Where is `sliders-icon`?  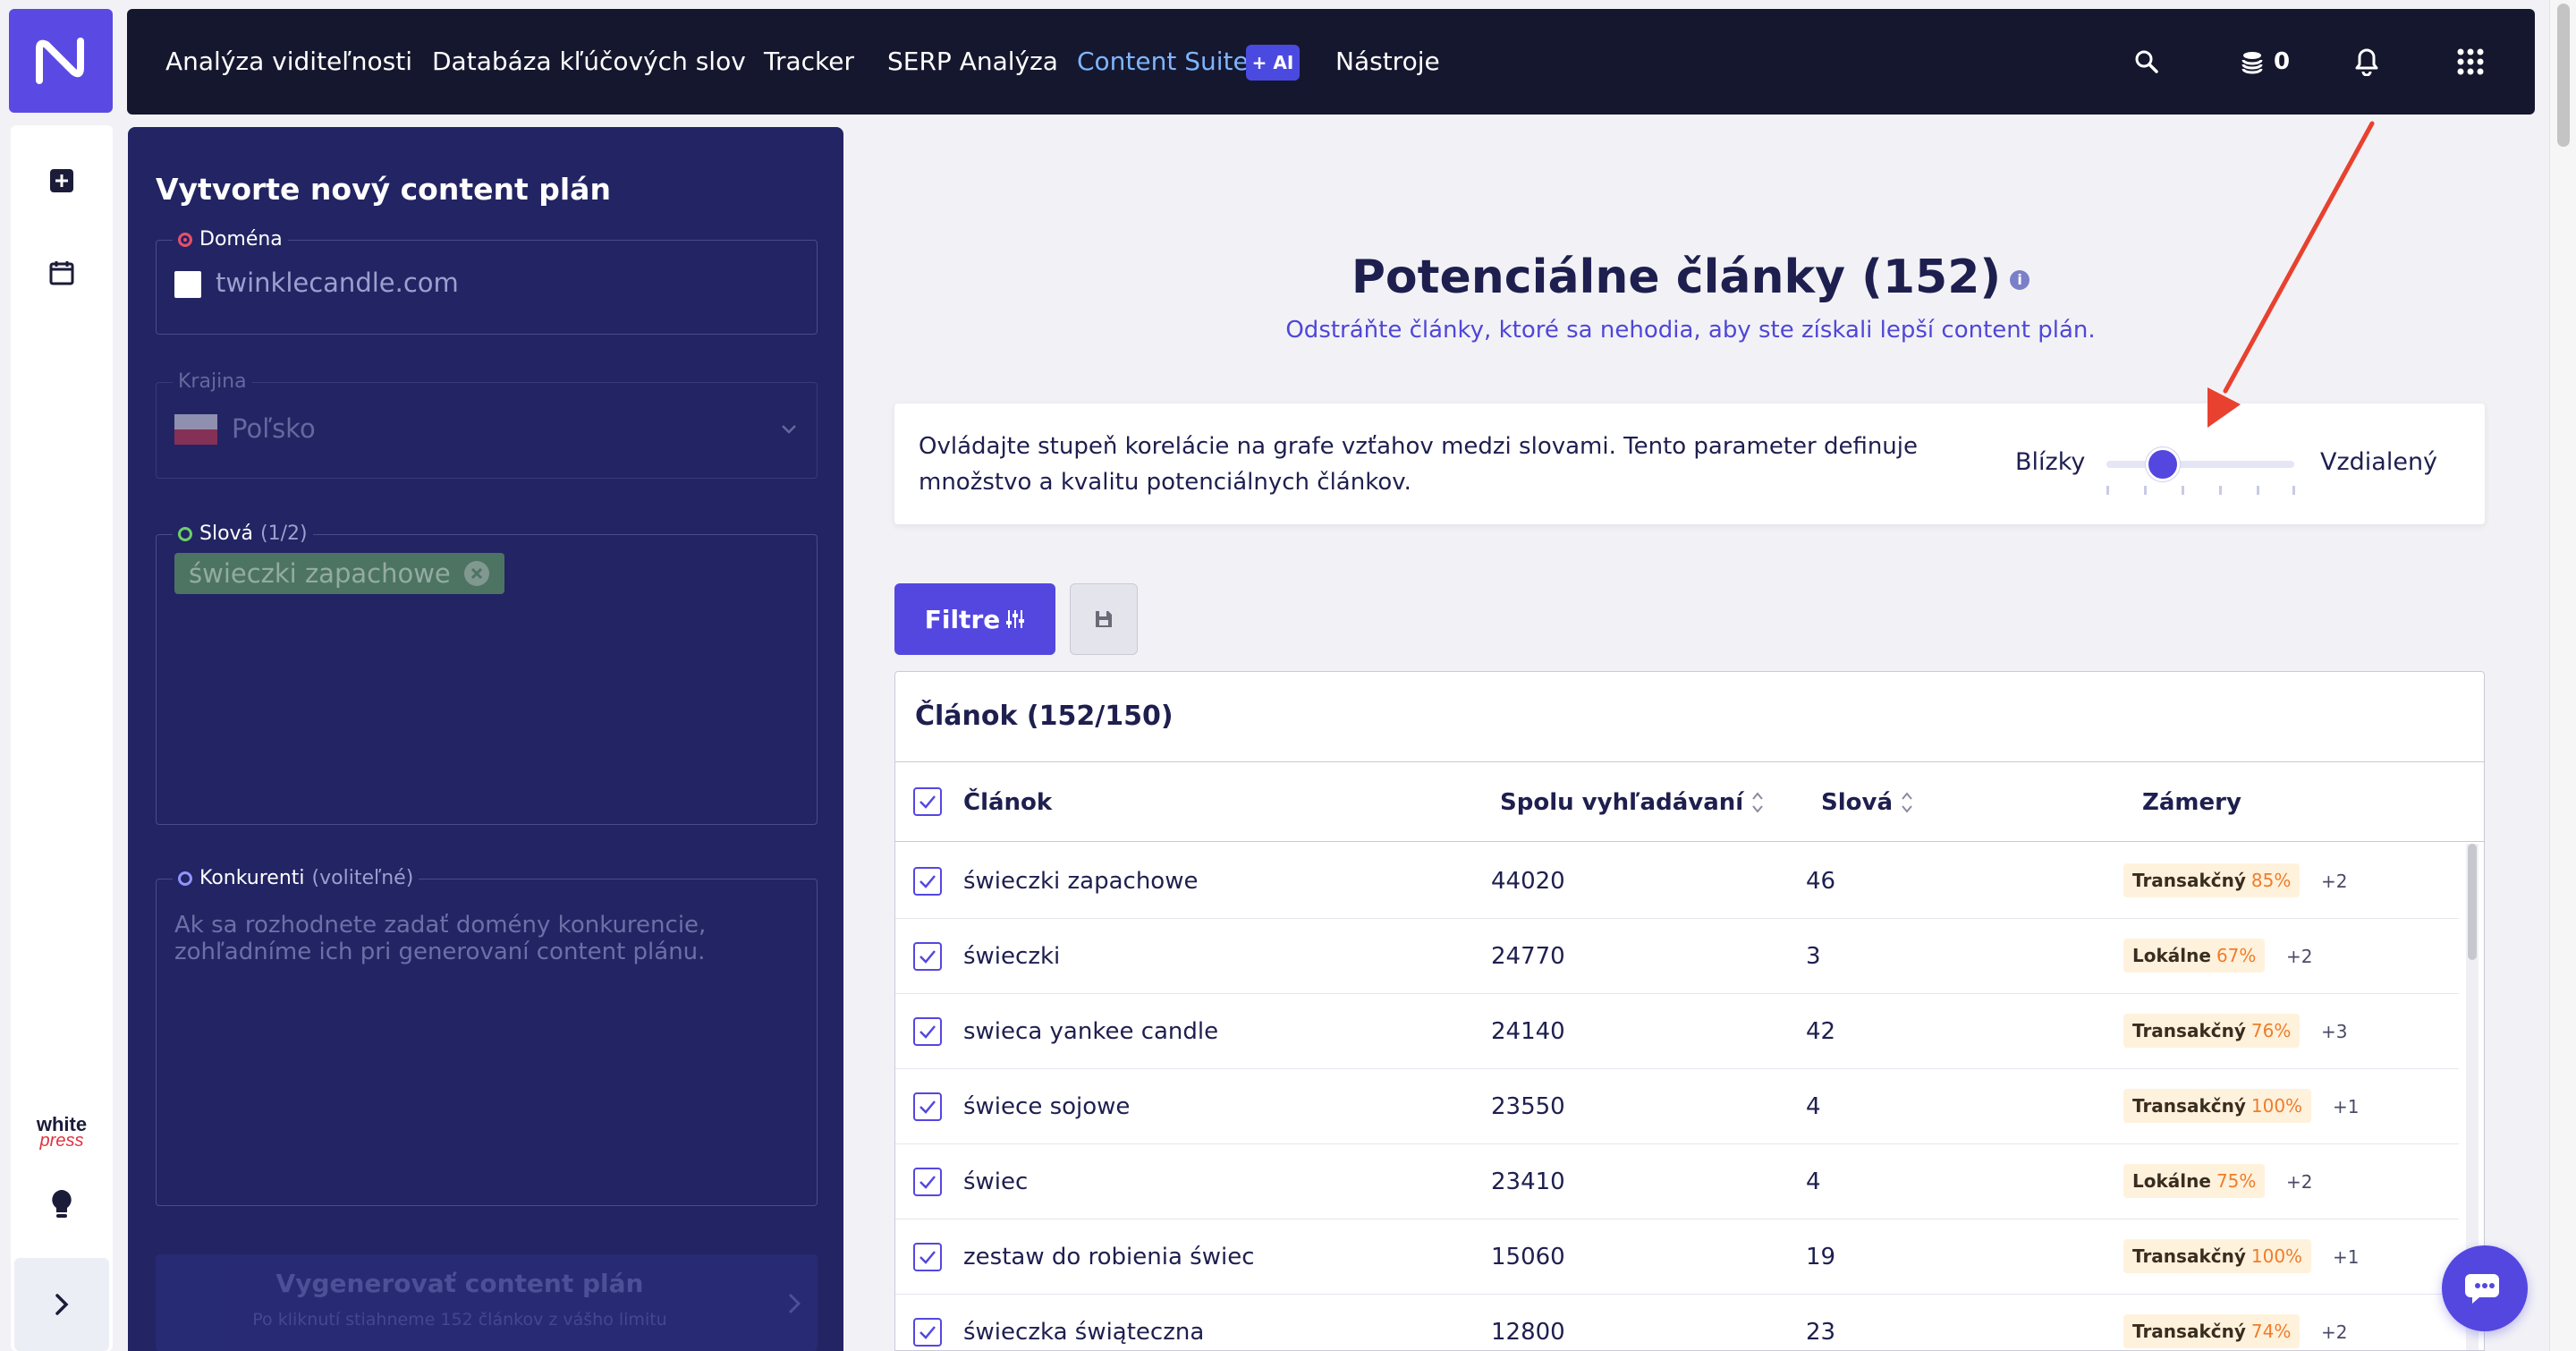
sliders-icon is located at coordinates (1015, 619).